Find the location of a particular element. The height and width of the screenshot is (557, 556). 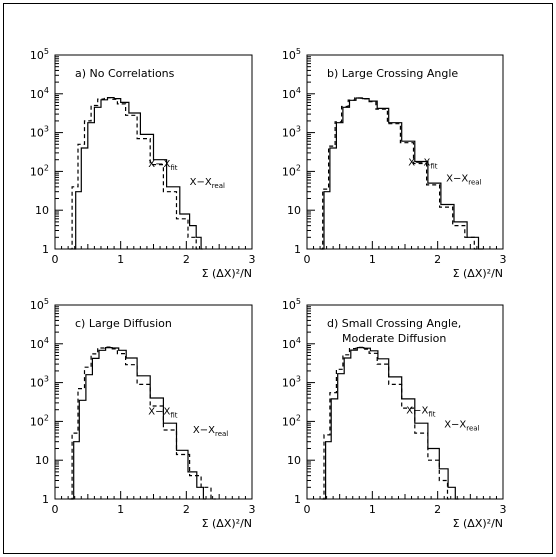

panel-label: a) No Correlations is located at coordinates (125, 73).